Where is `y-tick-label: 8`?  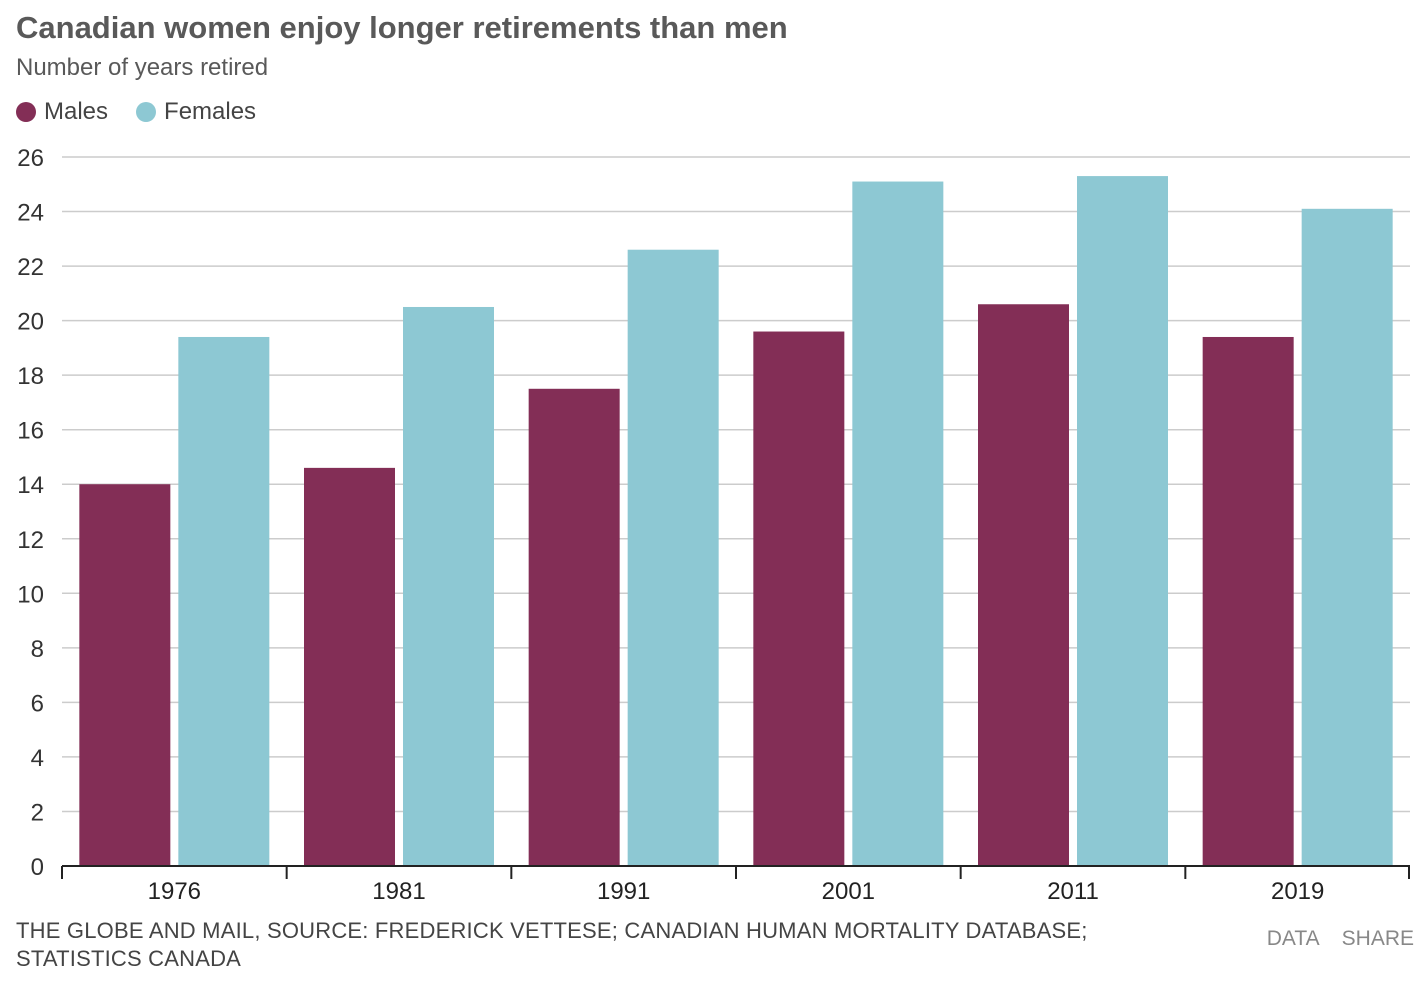
y-tick-label: 8 is located at coordinates (37, 649).